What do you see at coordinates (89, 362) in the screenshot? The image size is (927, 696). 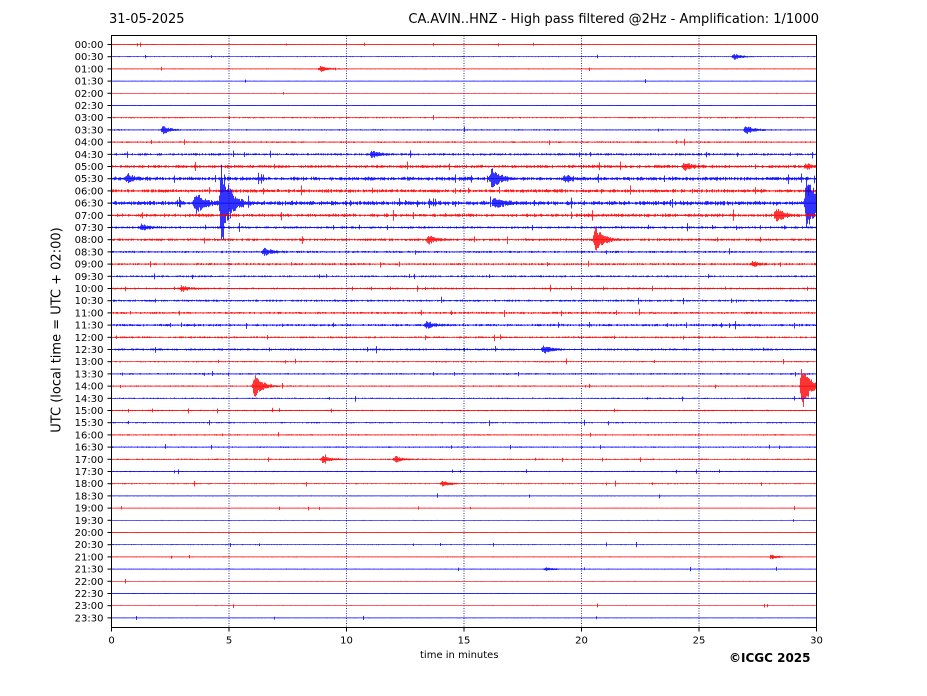 I see `y-tick-label: 13:00` at bounding box center [89, 362].